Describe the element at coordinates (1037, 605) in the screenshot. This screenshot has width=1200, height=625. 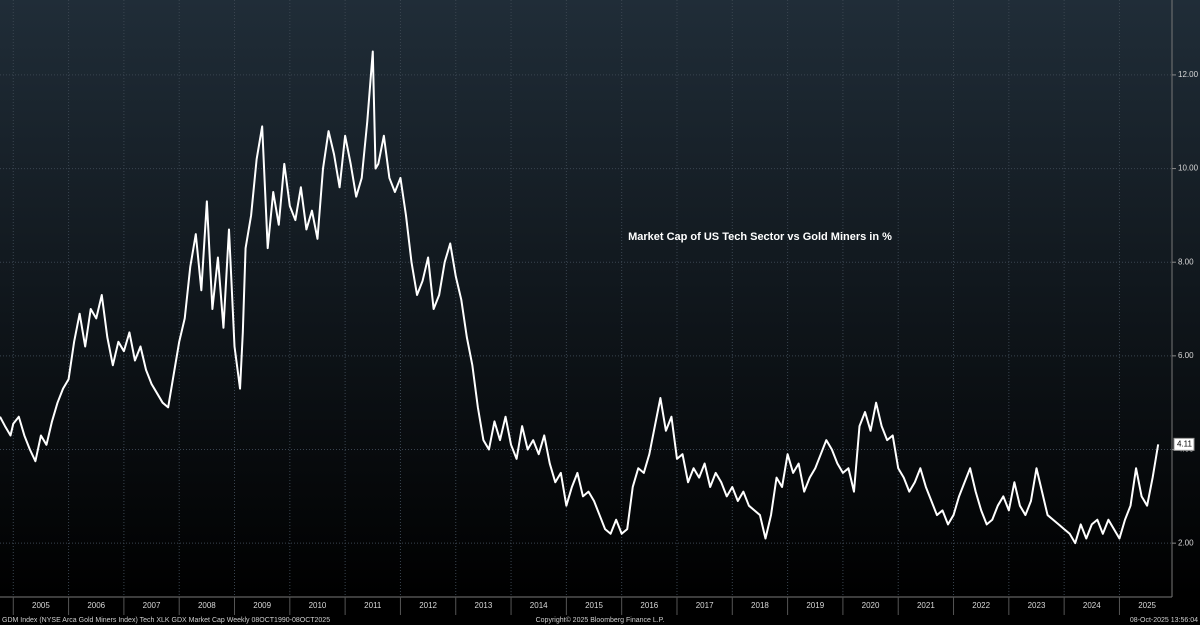
I see `x-tick-label: 2023` at that location.